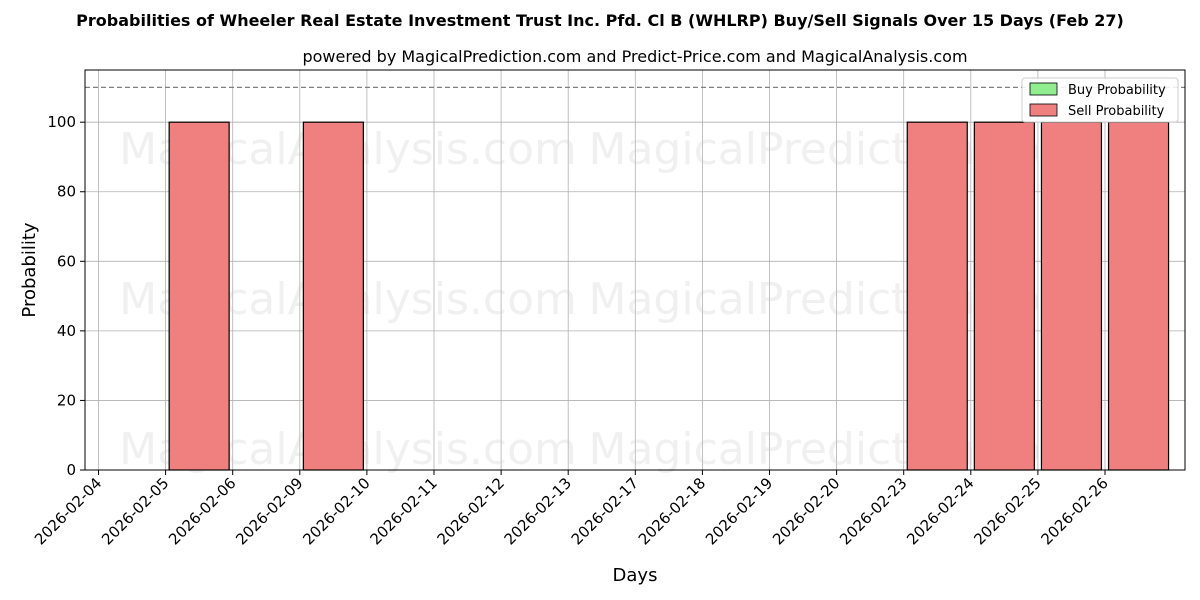 Image resolution: width=1200 pixels, height=600 pixels. Describe the element at coordinates (1043, 89) in the screenshot. I see `legend-swatch-buy` at that location.